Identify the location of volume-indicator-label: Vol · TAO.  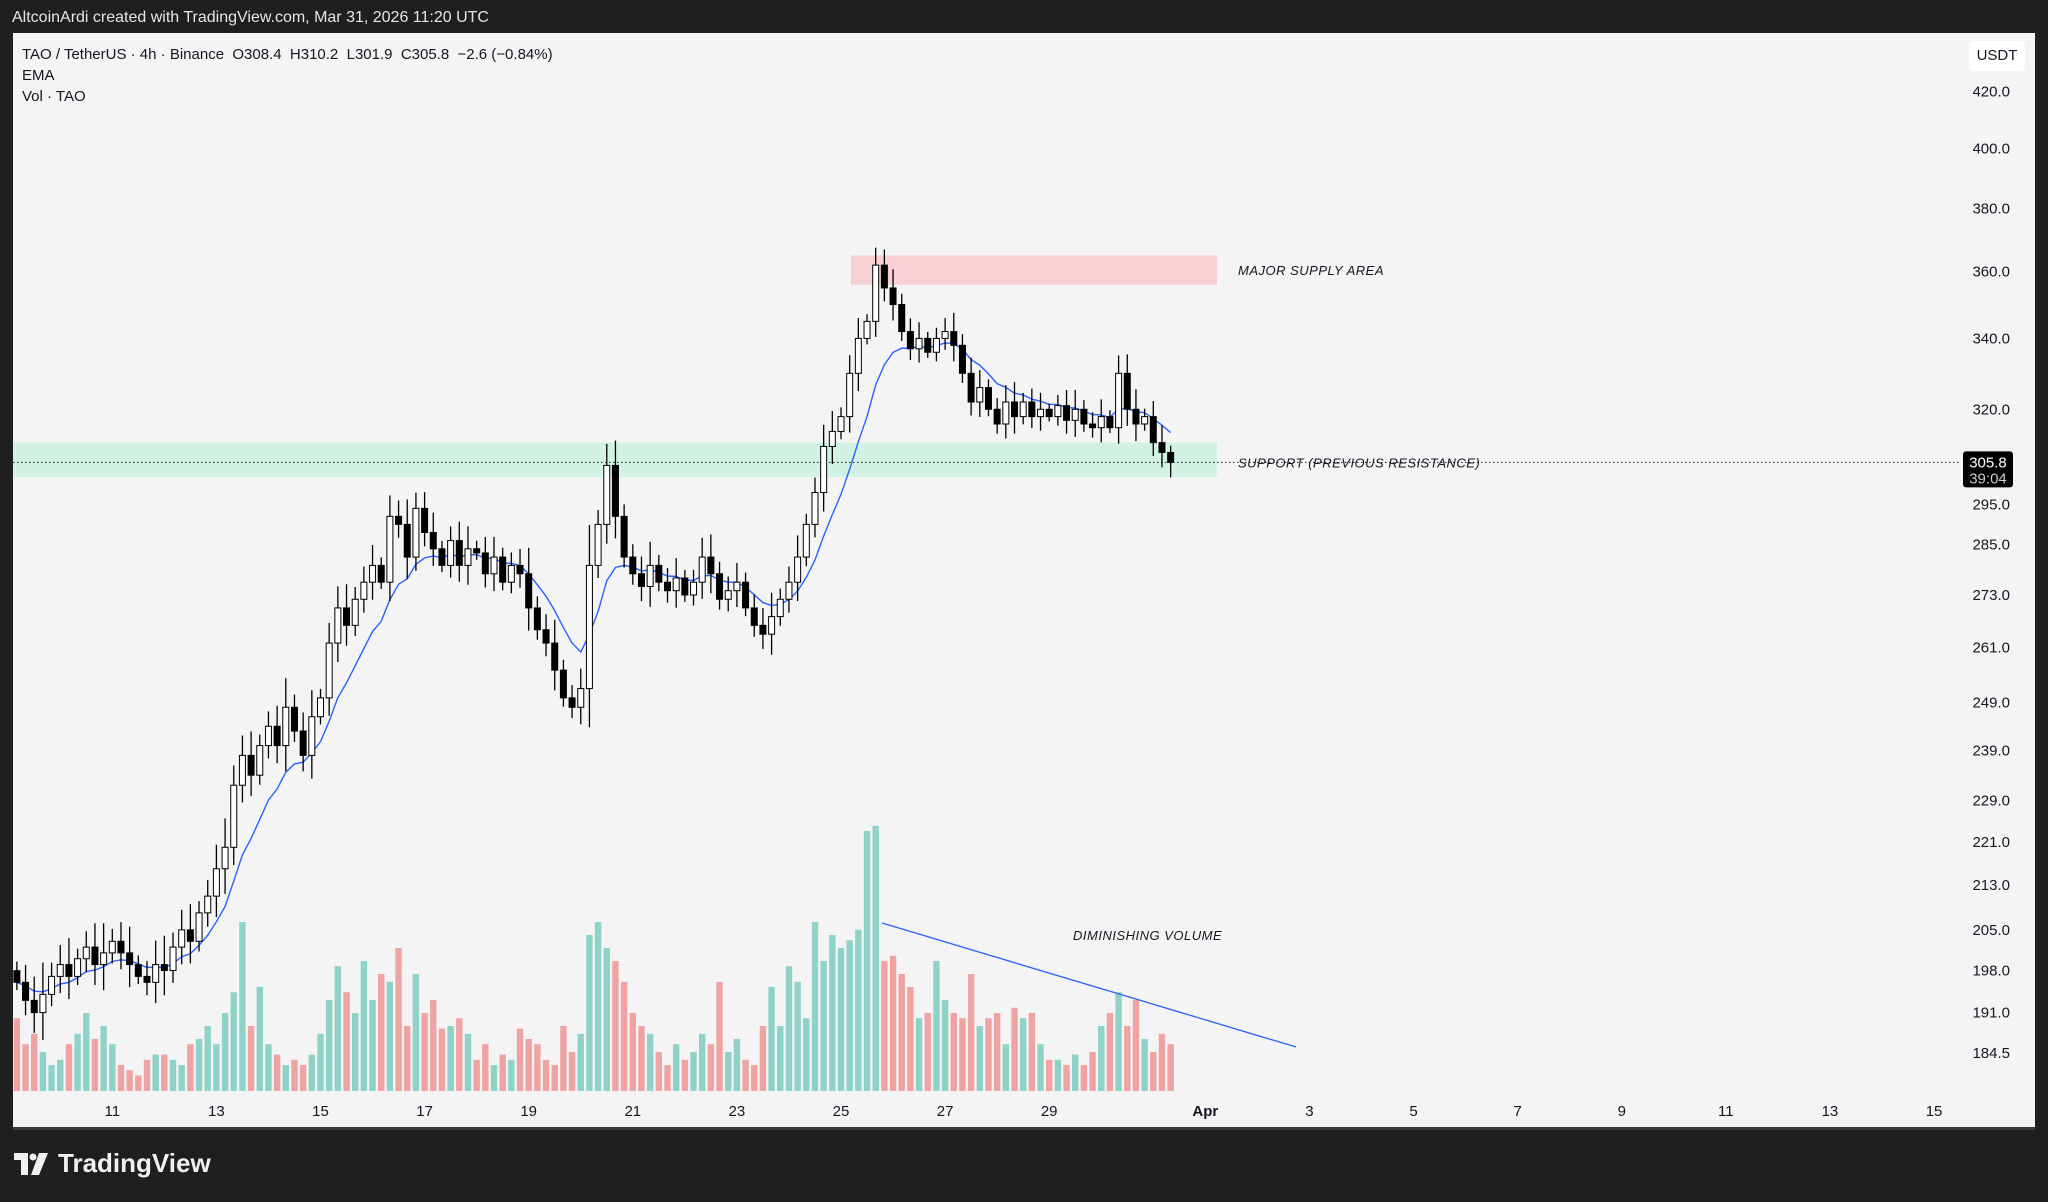
(54, 96).